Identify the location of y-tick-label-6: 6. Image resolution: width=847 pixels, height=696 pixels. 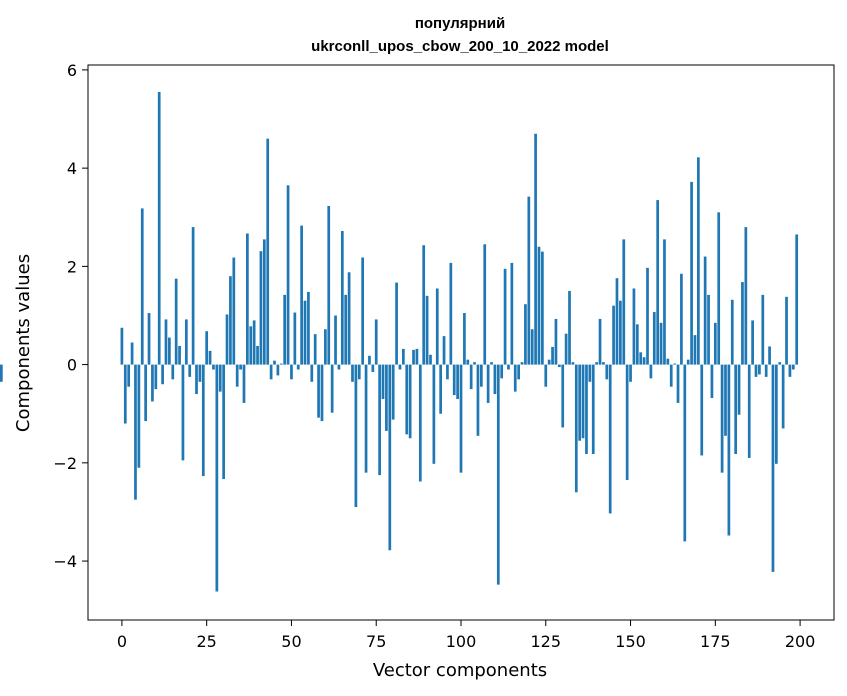
(72, 70).